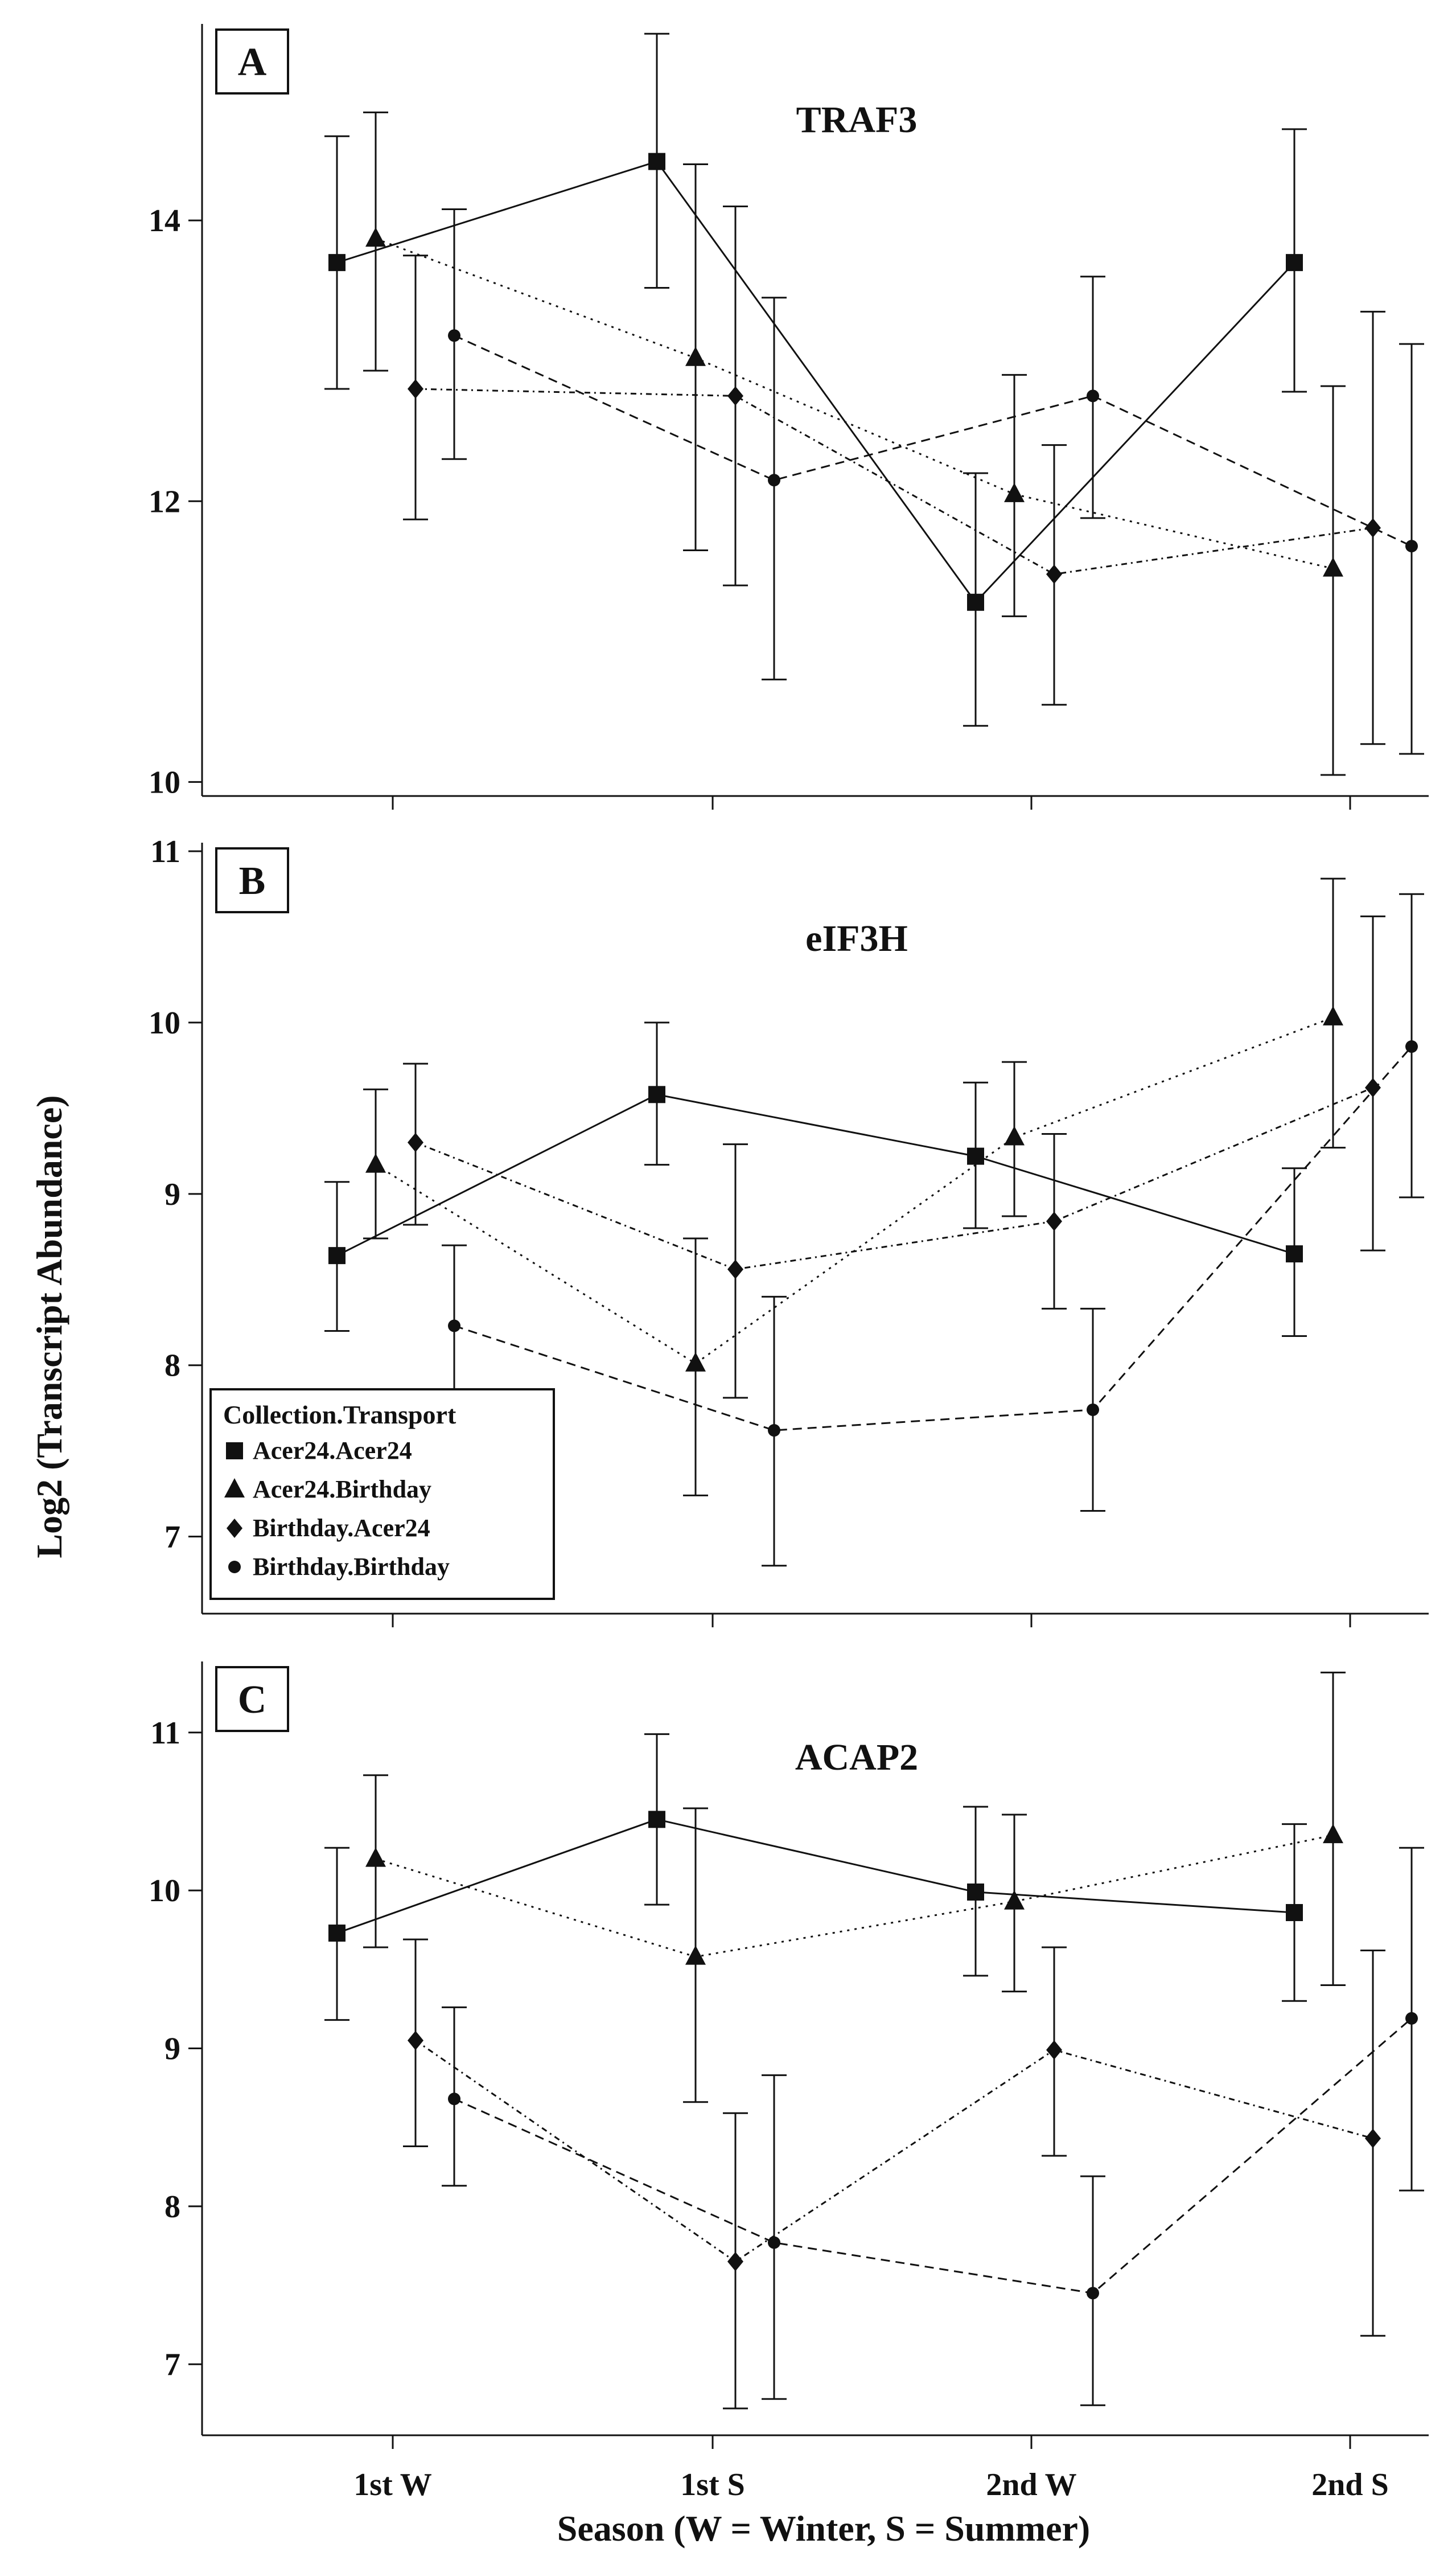  What do you see at coordinates (164, 501) in the screenshot?
I see `y-tick-label: 12` at bounding box center [164, 501].